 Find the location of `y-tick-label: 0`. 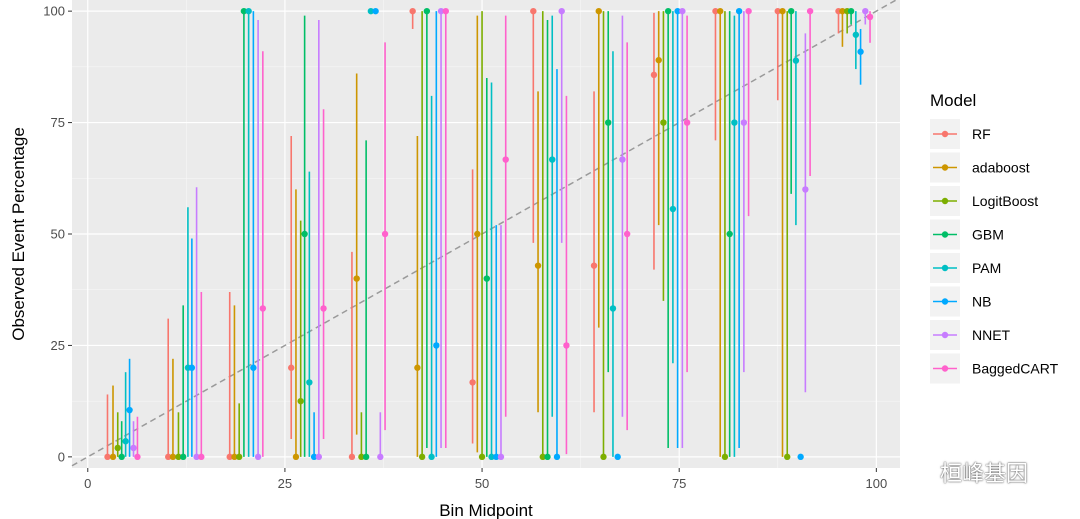

y-tick-label: 0 is located at coordinates (61, 456).